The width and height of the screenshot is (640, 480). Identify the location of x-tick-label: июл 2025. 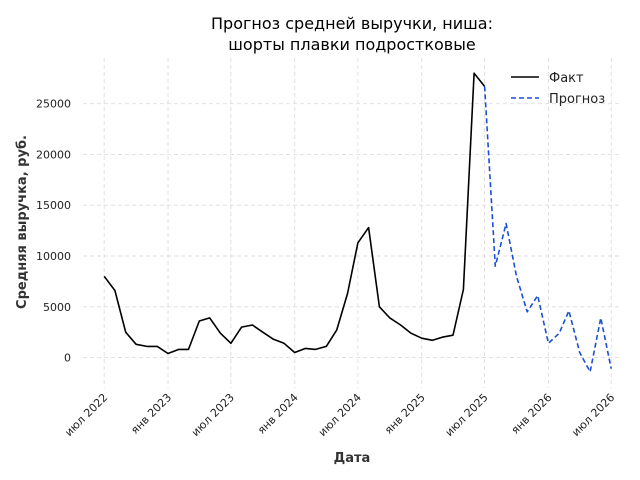
(467, 415).